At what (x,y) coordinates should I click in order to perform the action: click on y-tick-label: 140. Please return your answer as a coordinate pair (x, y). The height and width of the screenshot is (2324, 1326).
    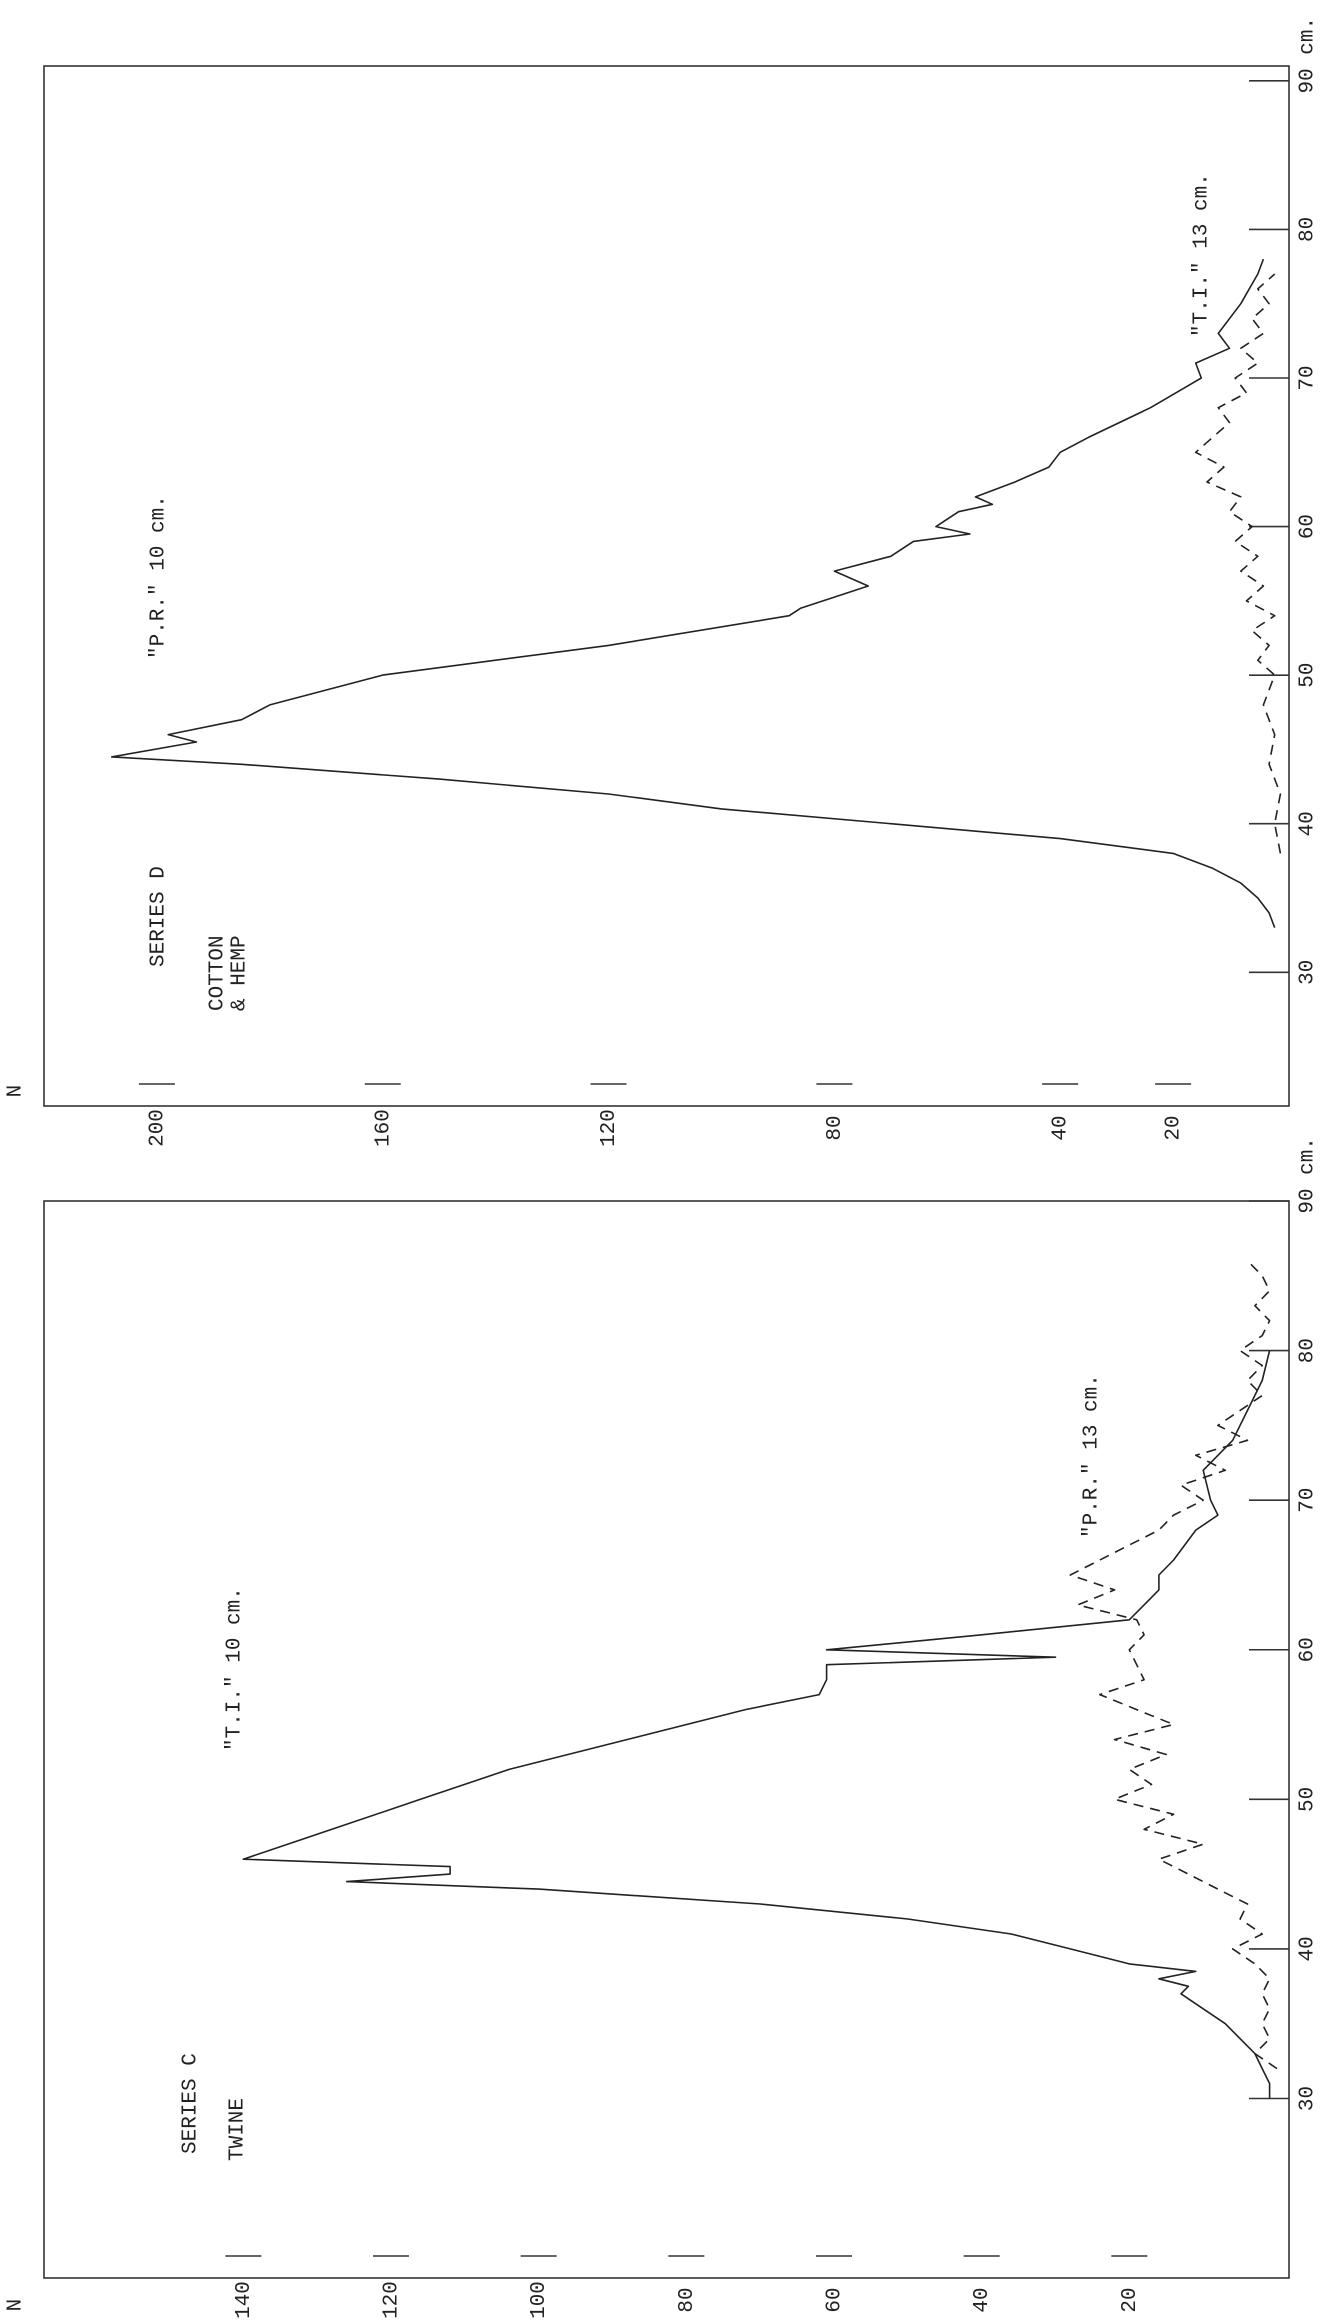
    Looking at the image, I should click on (244, 2300).